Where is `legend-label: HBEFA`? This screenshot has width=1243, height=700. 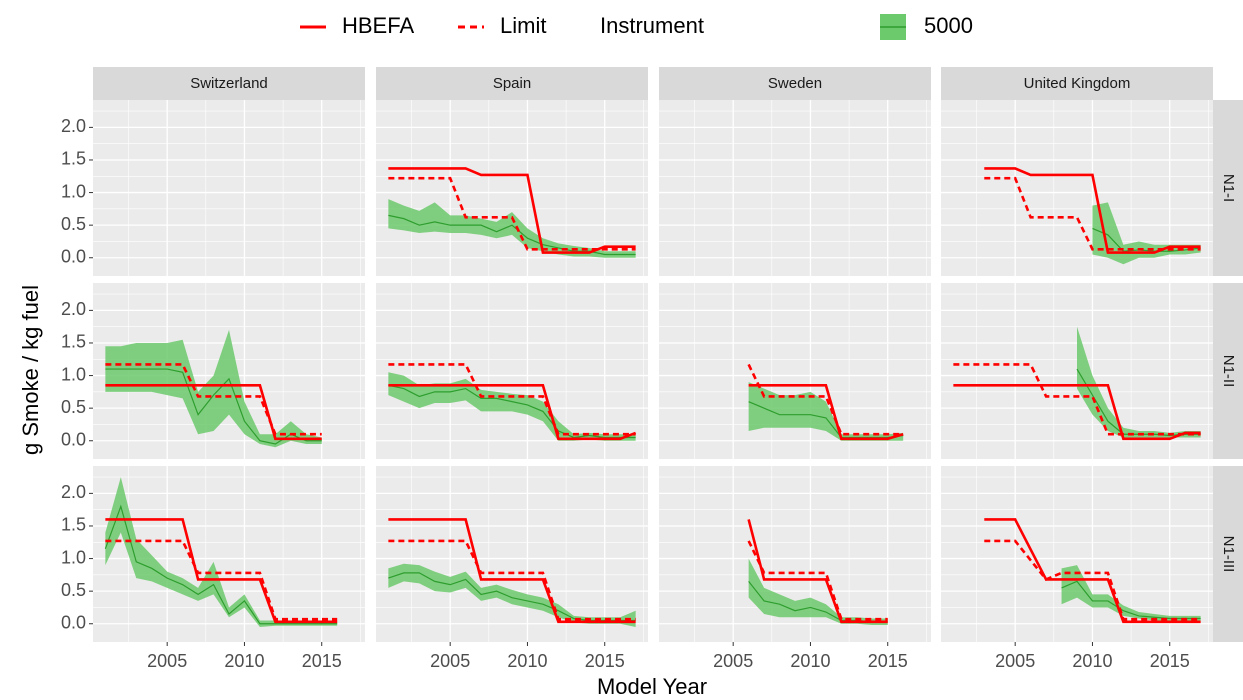
legend-label: HBEFA is located at coordinates (378, 25).